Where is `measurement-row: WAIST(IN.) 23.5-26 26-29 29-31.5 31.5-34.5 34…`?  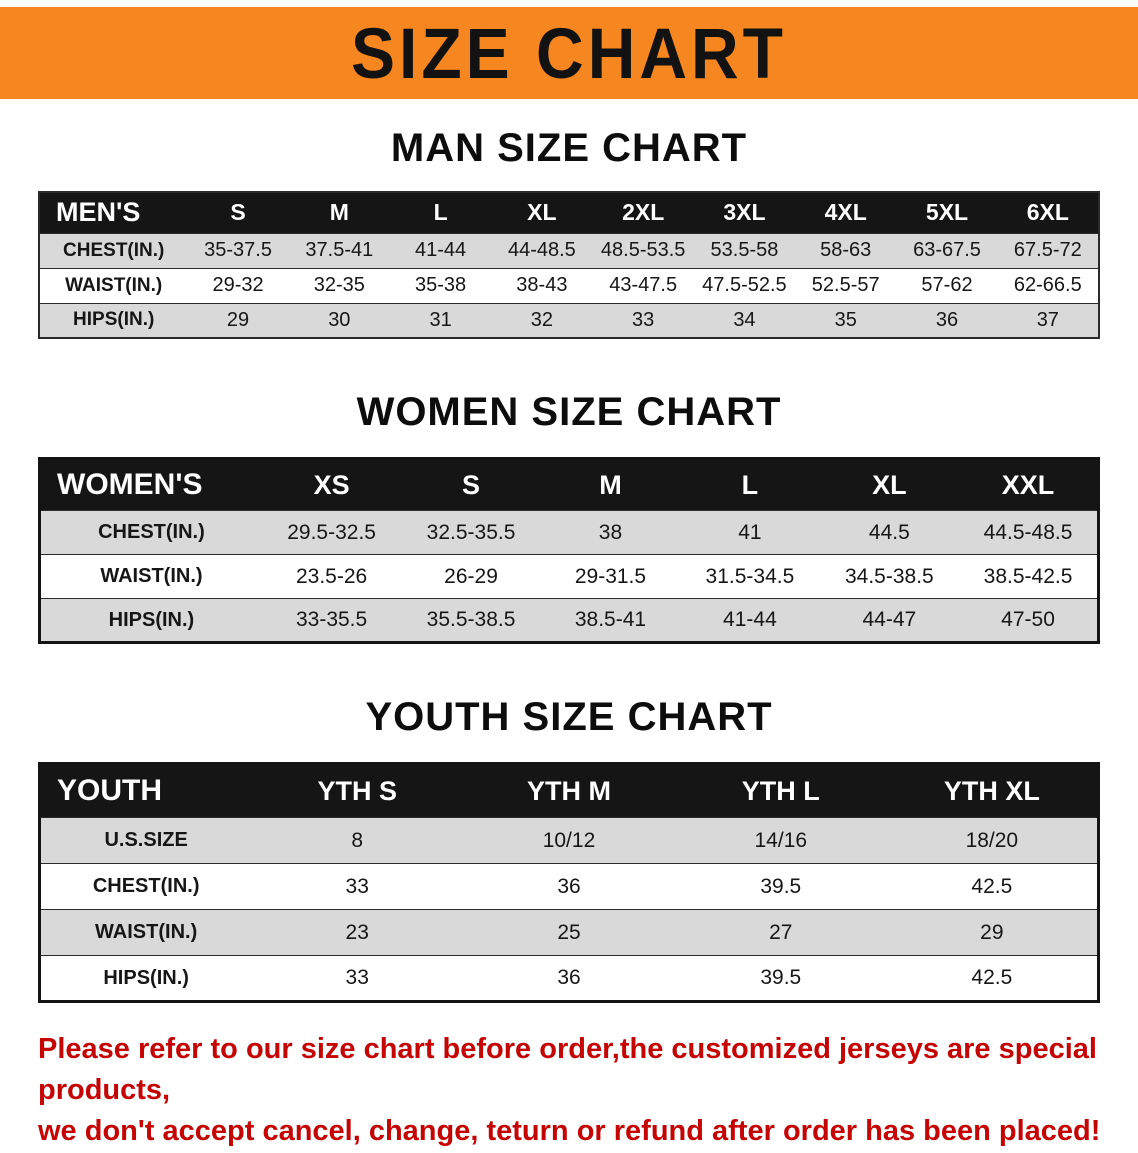 measurement-row: WAIST(IN.) 23.5-26 26-29 29-31.5 31.5-34.5 34… is located at coordinates (569, 576).